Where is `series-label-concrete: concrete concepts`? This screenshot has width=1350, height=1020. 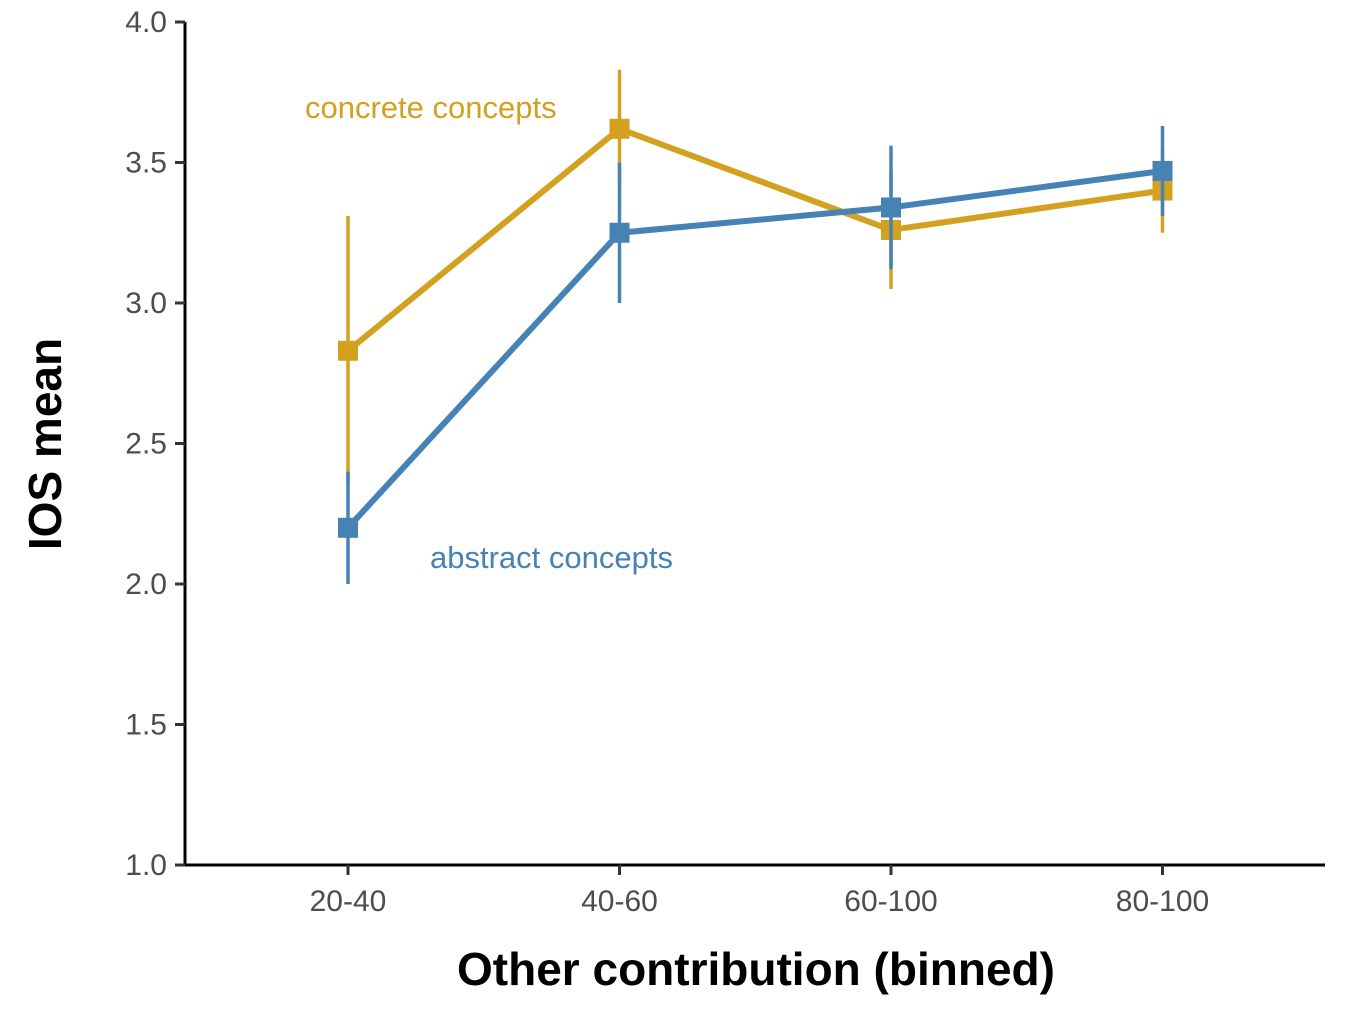
series-label-concrete: concrete concepts is located at coordinates (431, 107).